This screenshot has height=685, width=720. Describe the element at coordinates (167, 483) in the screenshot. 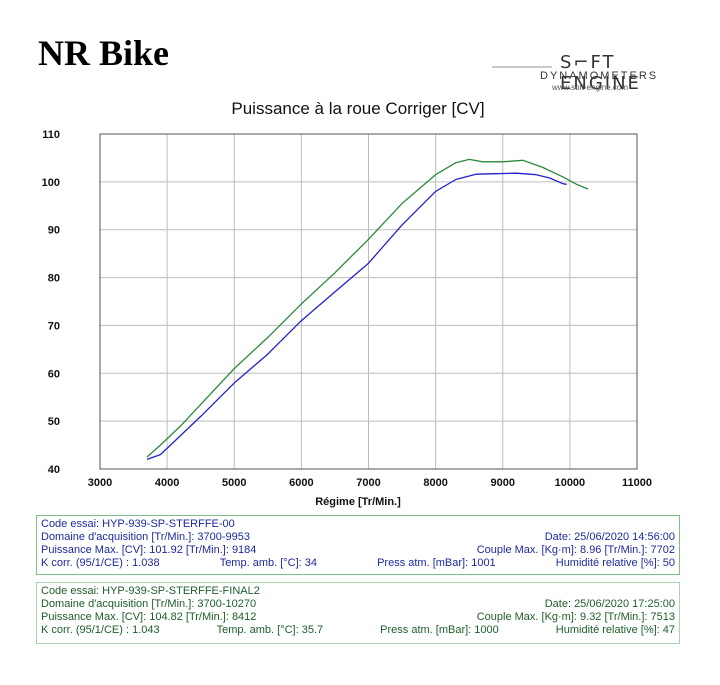

I see `x-tick-label: 4000` at that location.